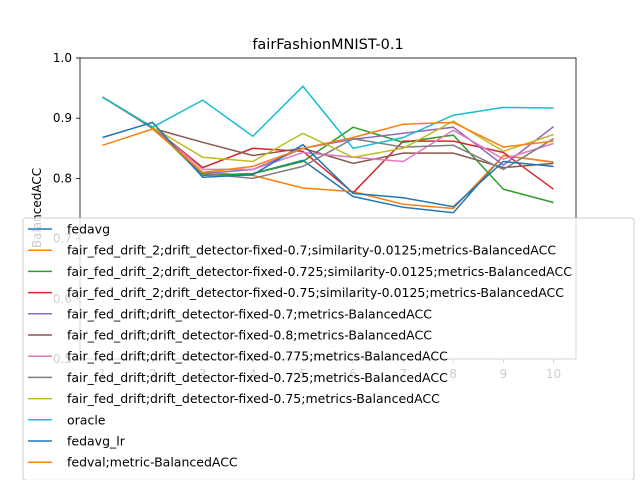 The height and width of the screenshot is (480, 640). What do you see at coordinates (62, 118) in the screenshot?
I see `y-tick-label: 0.9` at bounding box center [62, 118].